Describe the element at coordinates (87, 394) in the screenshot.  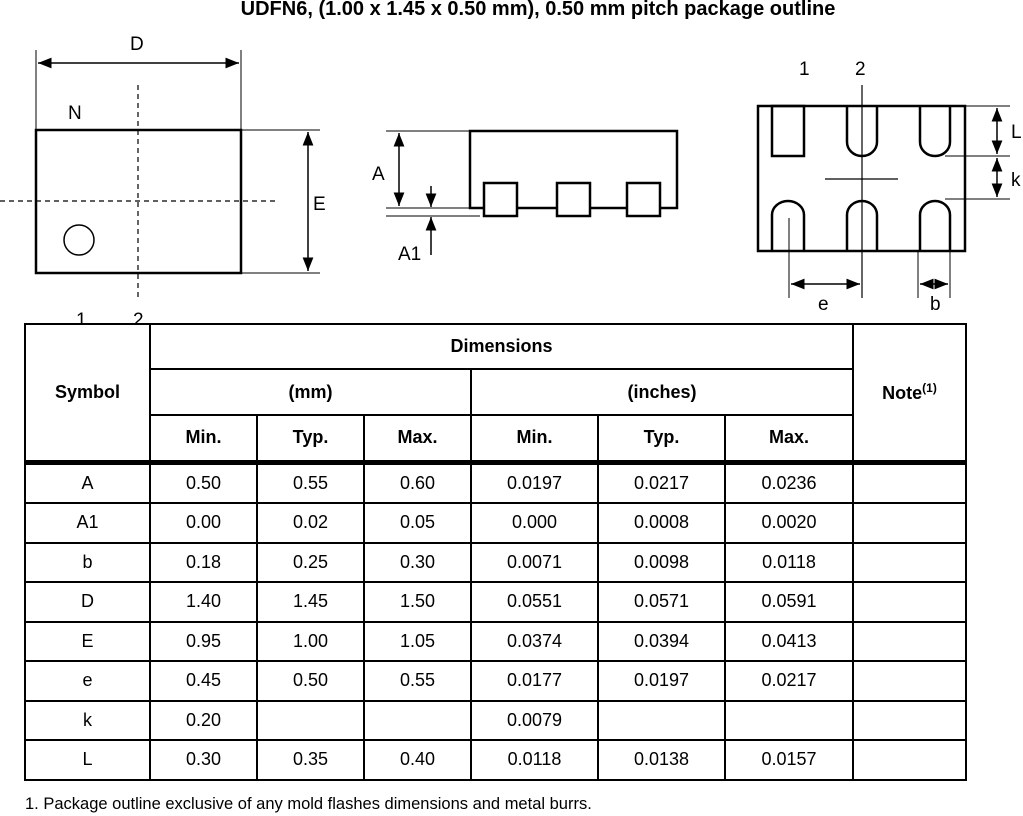
I see `symbol-header: Symbol` at that location.